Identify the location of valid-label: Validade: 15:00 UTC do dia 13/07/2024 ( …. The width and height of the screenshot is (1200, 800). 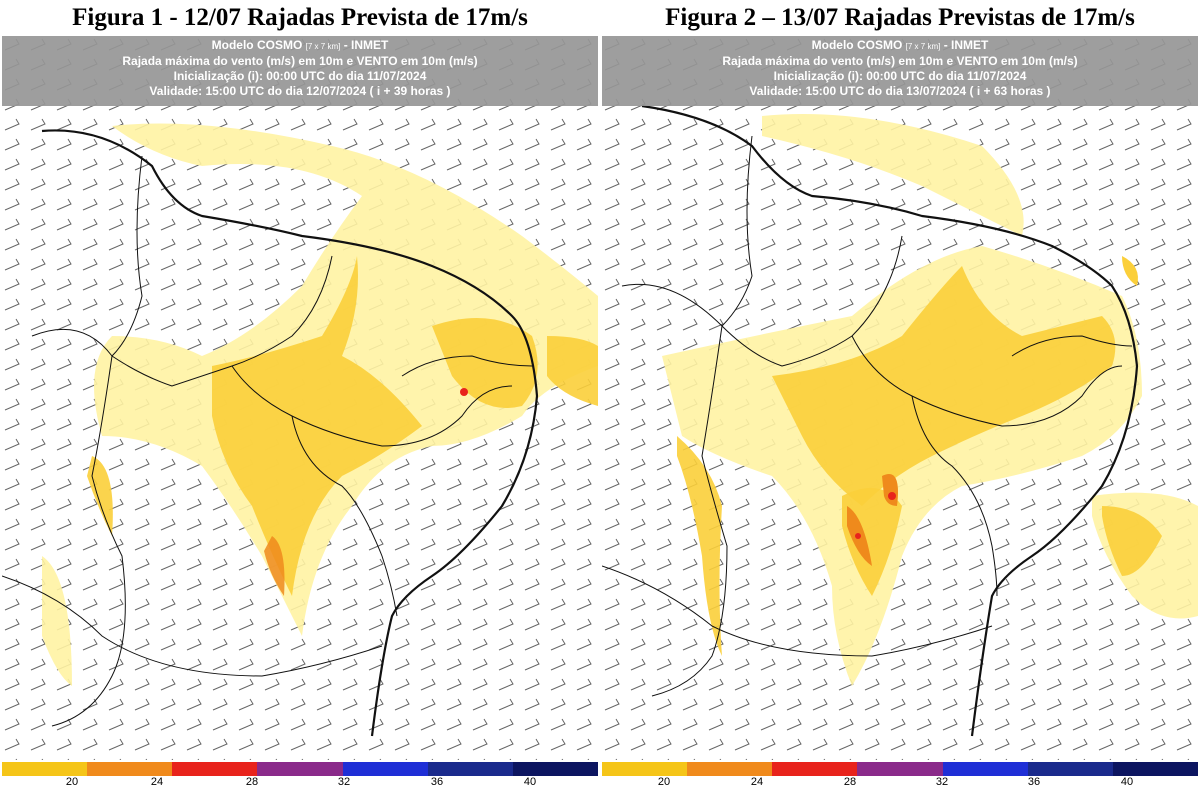
(900, 91).